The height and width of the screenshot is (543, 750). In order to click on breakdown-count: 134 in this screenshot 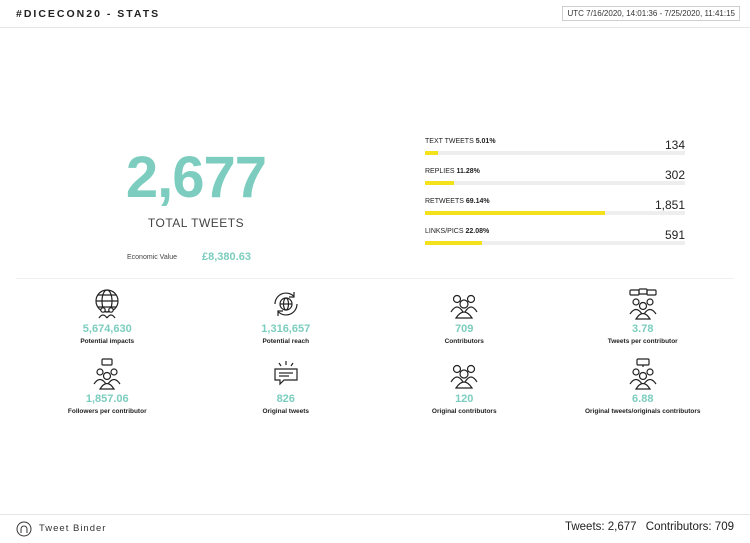, I will do `click(674, 145)`.